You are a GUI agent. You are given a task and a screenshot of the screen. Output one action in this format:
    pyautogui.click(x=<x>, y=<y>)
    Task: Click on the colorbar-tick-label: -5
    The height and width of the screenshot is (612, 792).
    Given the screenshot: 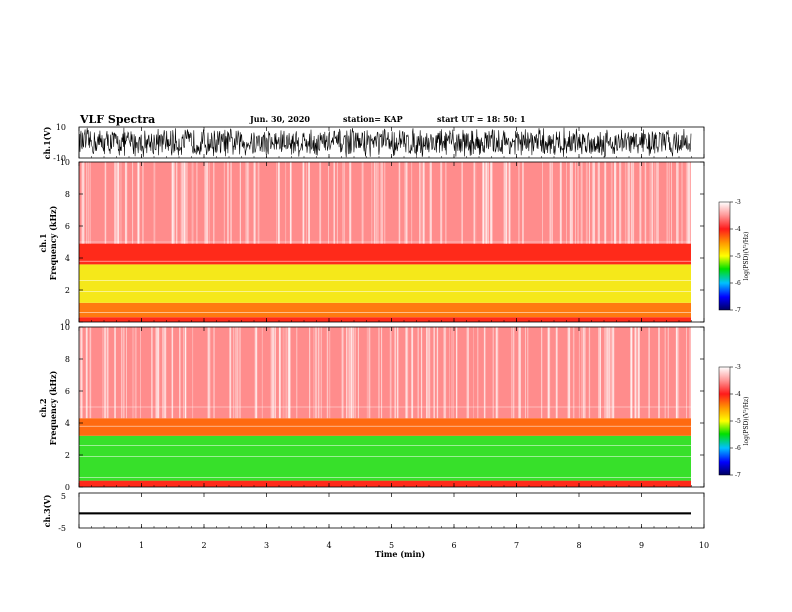 What is the action you would take?
    pyautogui.click(x=738, y=421)
    